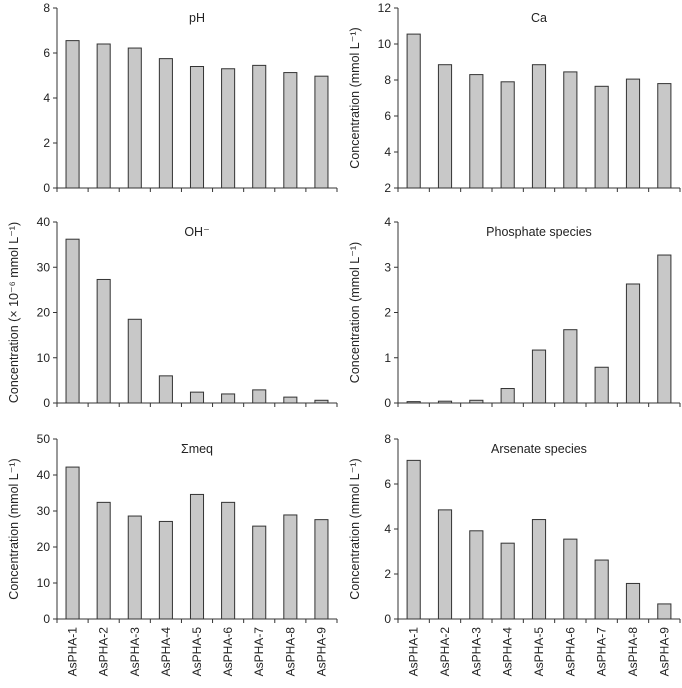 The height and width of the screenshot is (688, 682). I want to click on panel-title: Σmeq, so click(197, 449).